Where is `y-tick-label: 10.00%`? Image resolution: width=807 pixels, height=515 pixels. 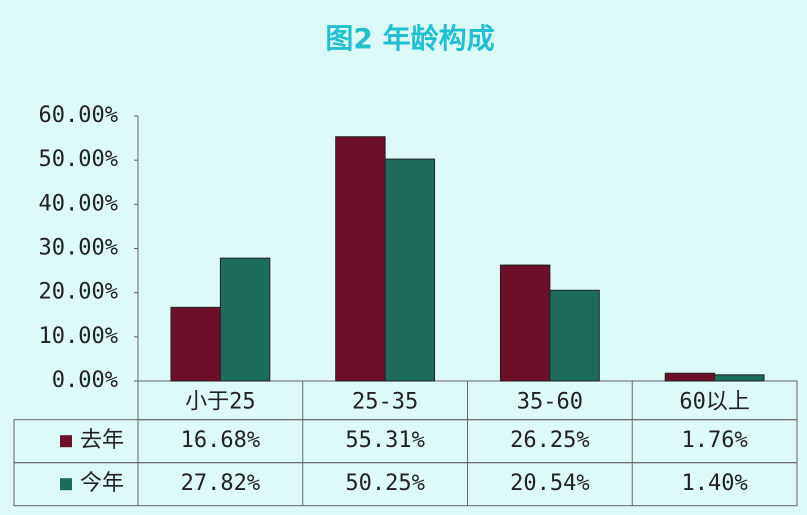 y-tick-label: 10.00% is located at coordinates (78, 336).